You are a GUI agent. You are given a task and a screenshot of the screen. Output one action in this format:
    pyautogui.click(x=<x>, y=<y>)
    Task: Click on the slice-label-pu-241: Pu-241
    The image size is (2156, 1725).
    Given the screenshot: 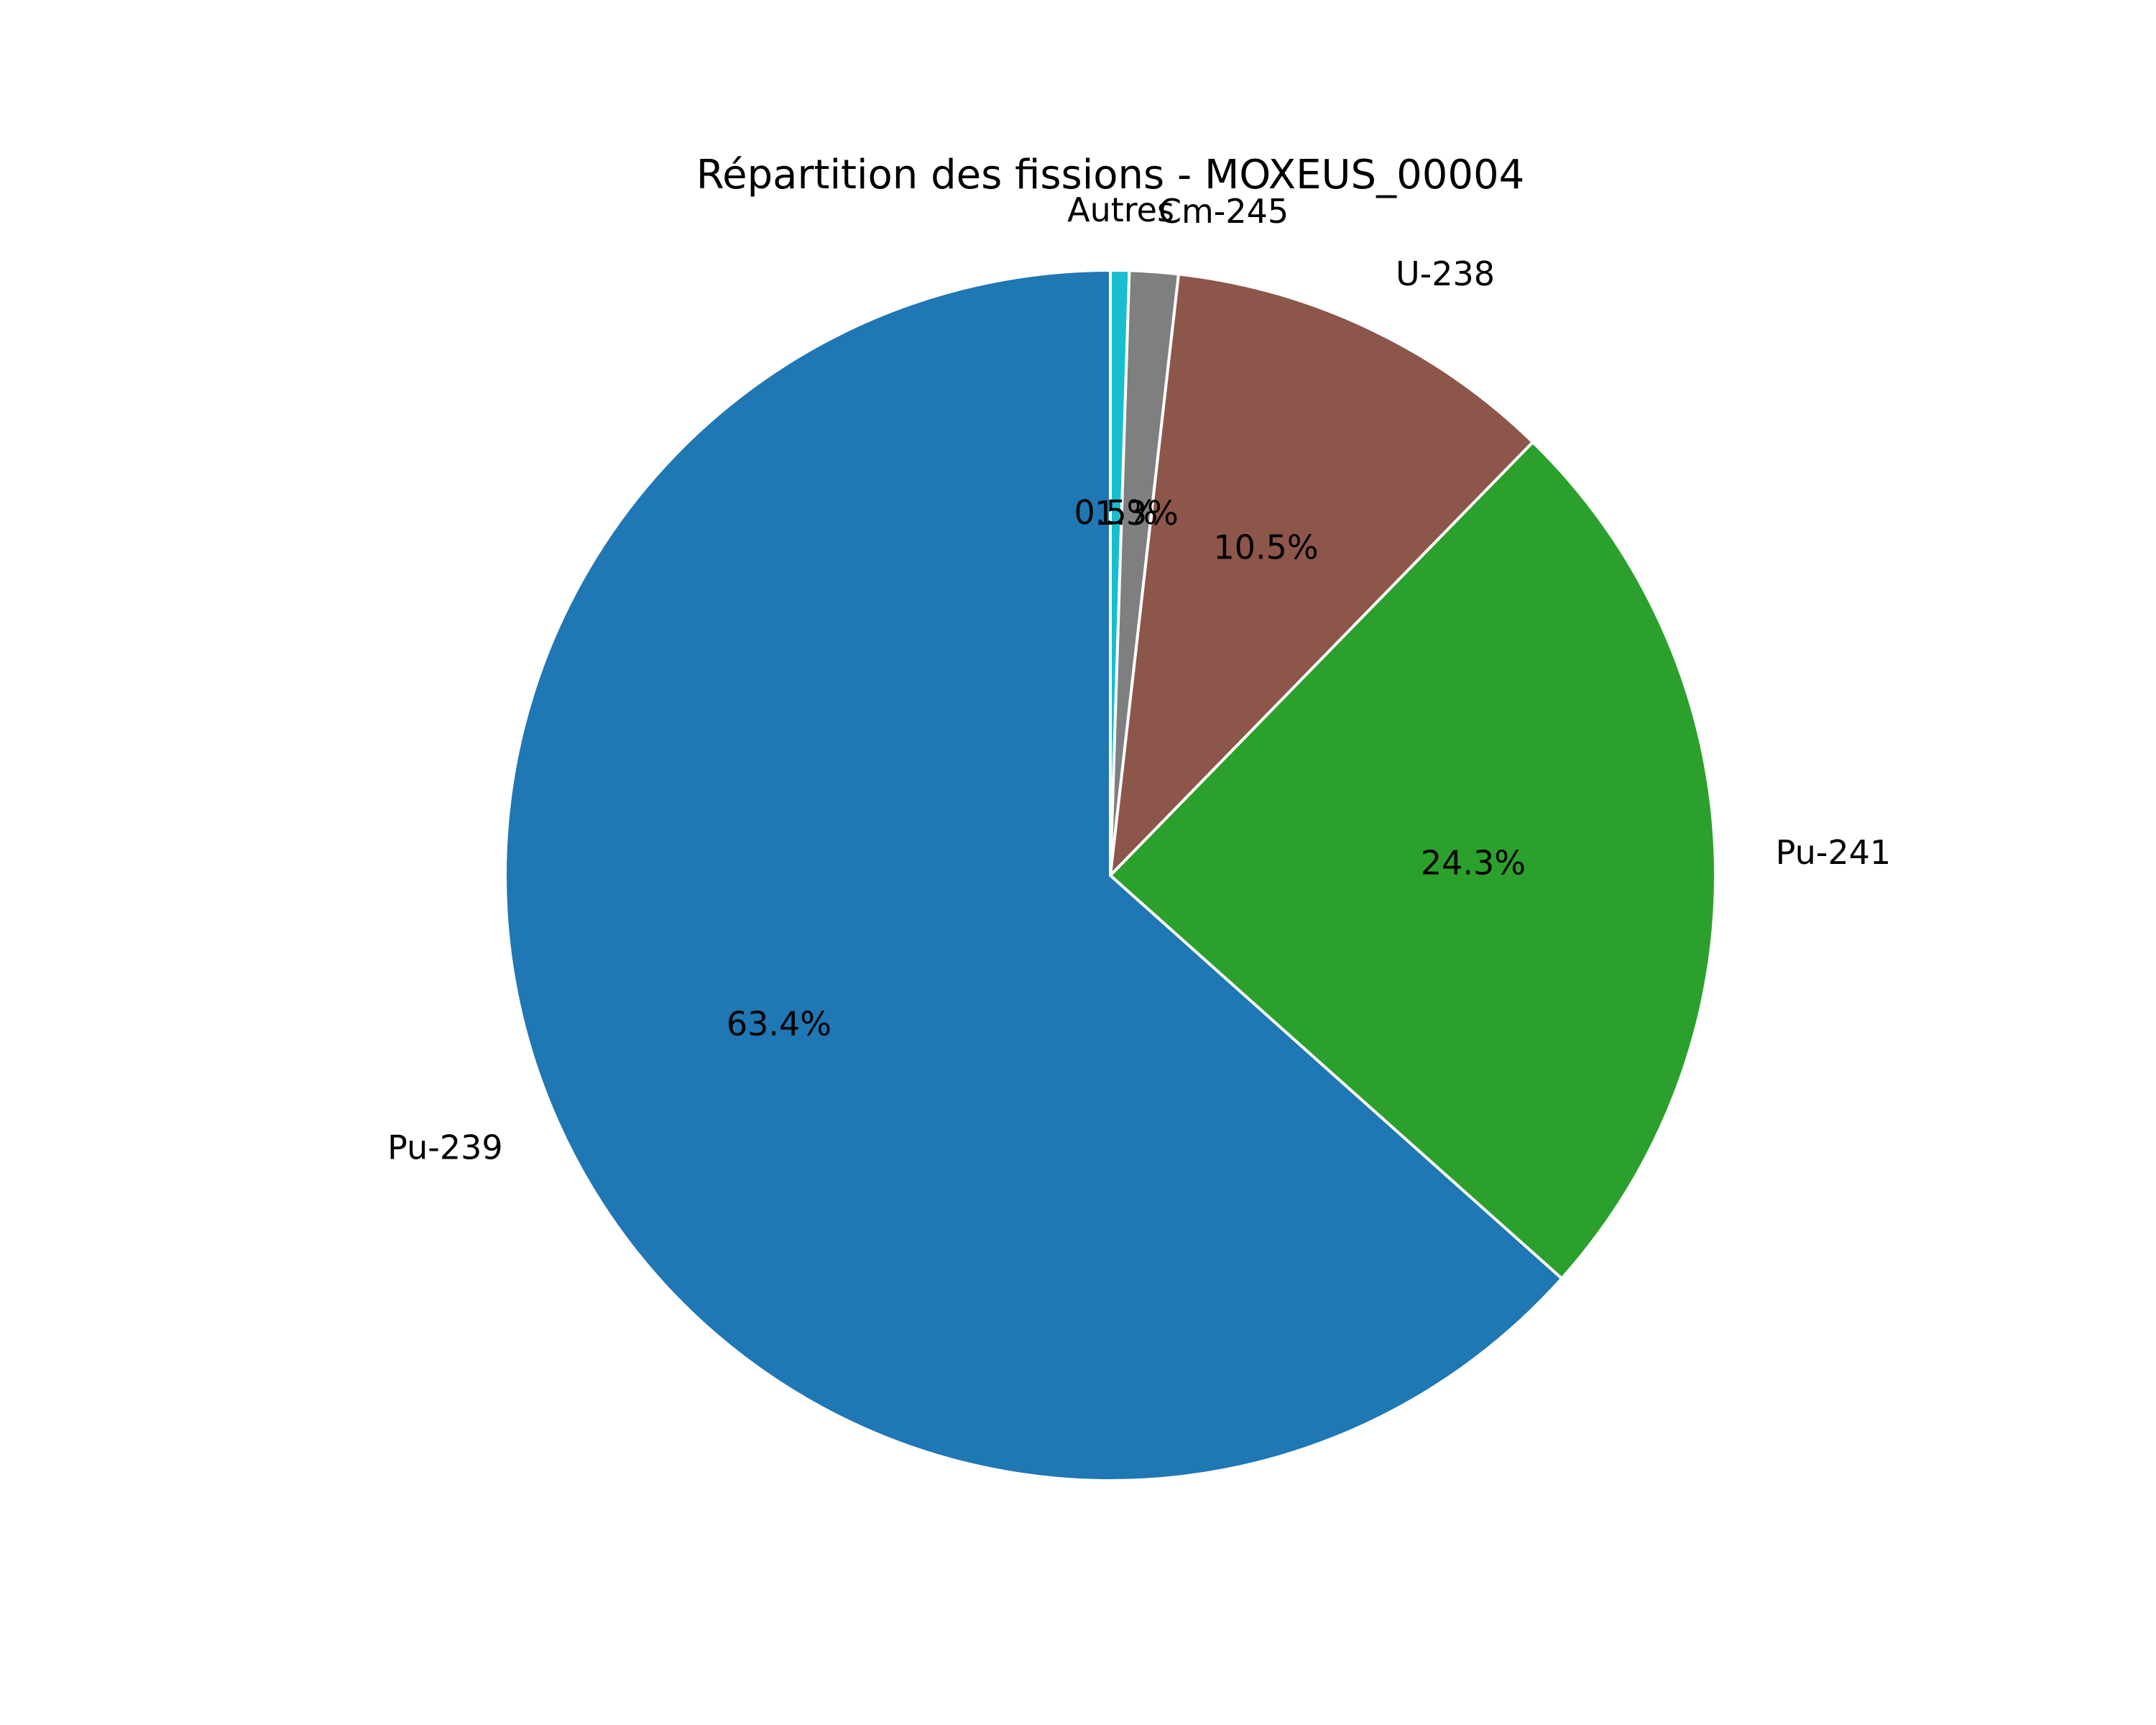 What is the action you would take?
    pyautogui.click(x=1833, y=852)
    